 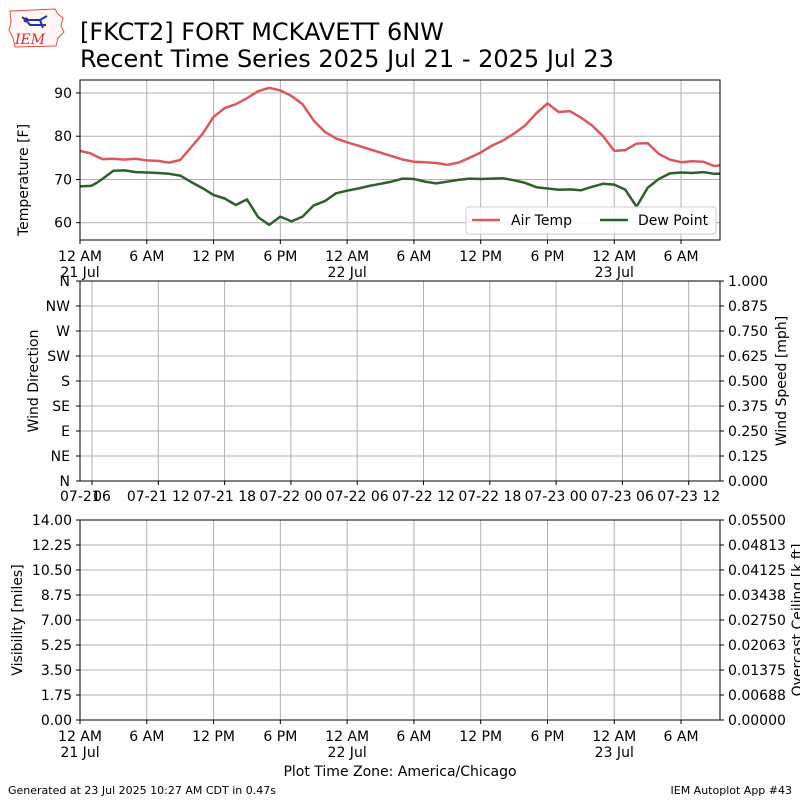 What do you see at coordinates (26, 20) in the screenshot?
I see `station-dot-icon` at bounding box center [26, 20].